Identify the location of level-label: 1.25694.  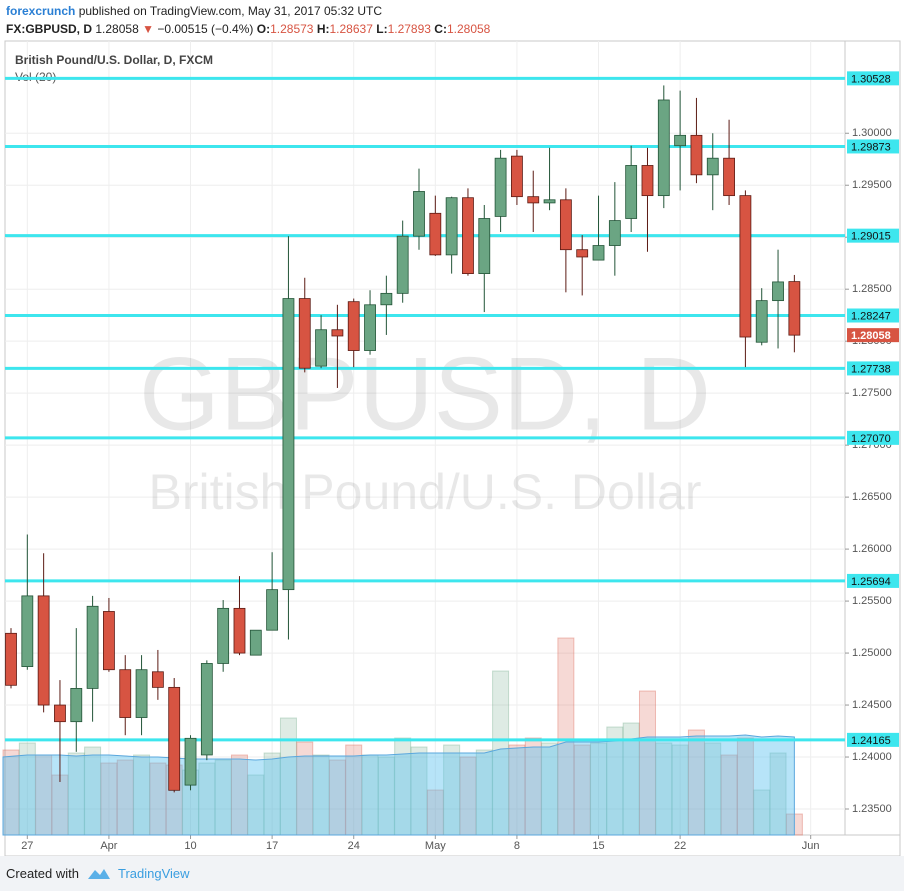
(871, 582).